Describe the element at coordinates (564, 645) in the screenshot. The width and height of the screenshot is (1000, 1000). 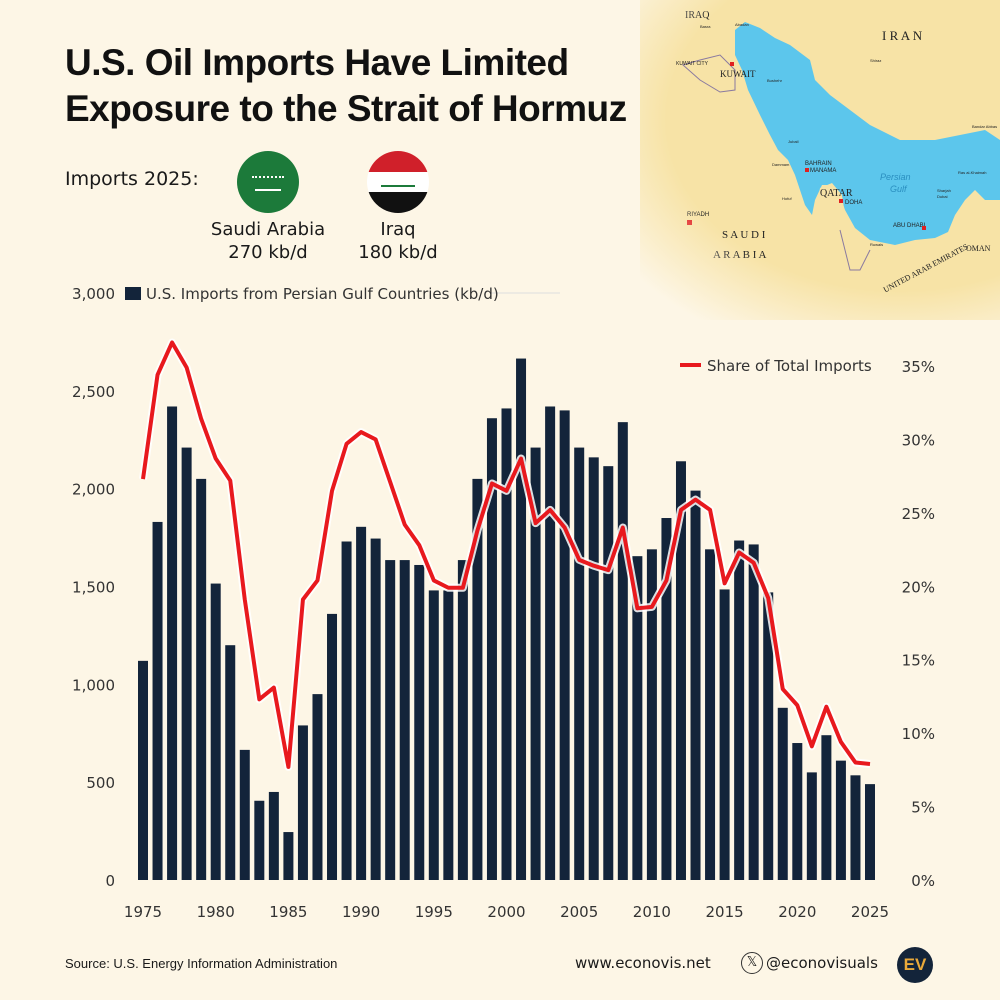
I see `bar-2004` at that location.